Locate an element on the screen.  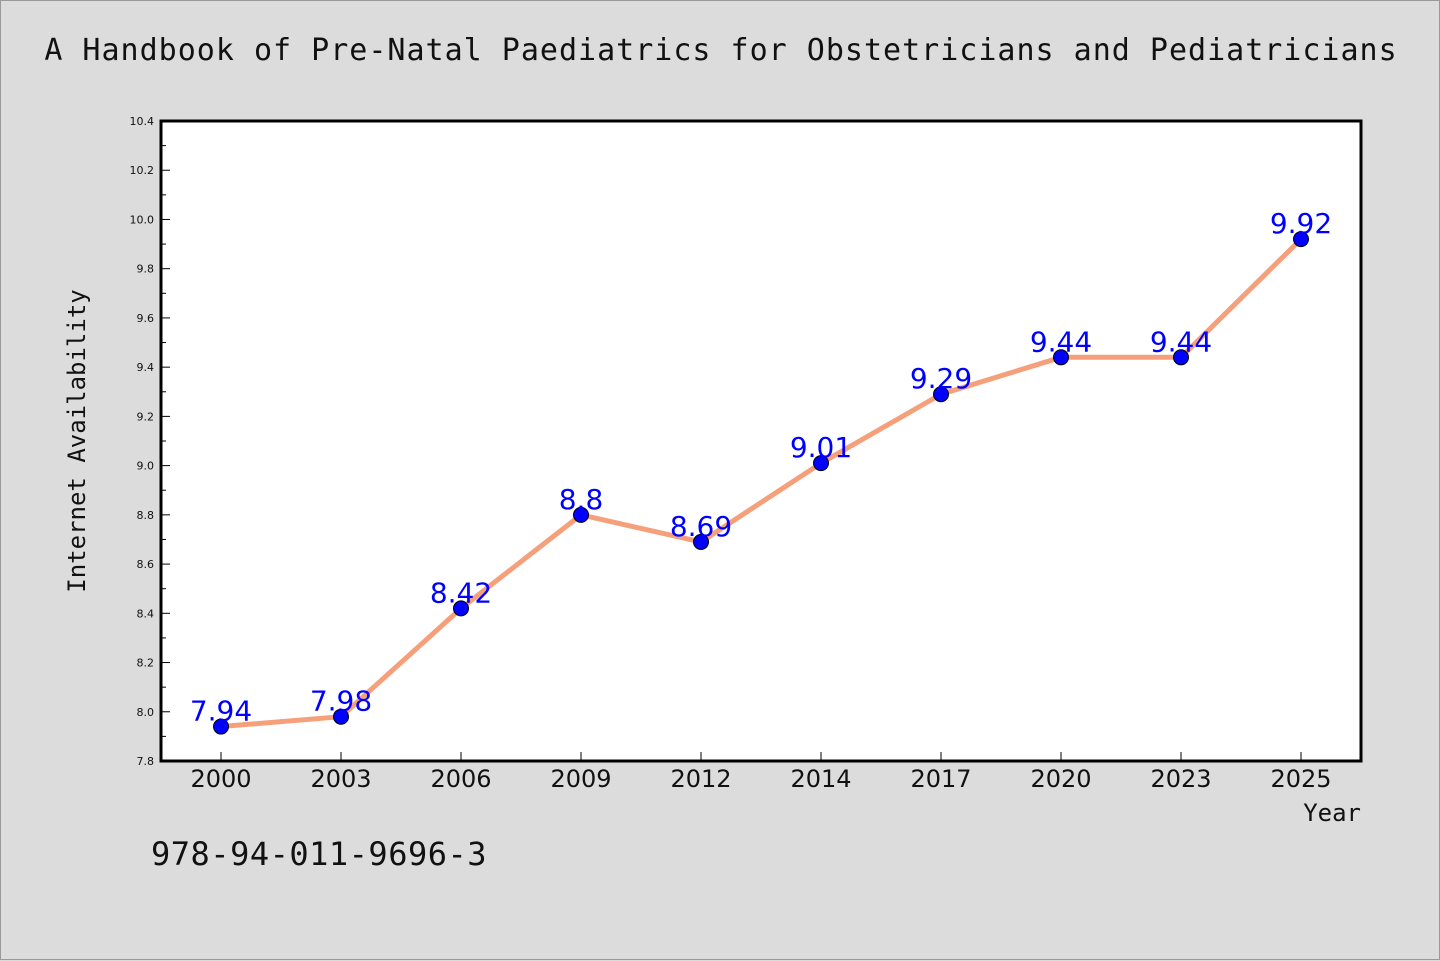
y-tick-label: 9.0 is located at coordinates (146, 466).